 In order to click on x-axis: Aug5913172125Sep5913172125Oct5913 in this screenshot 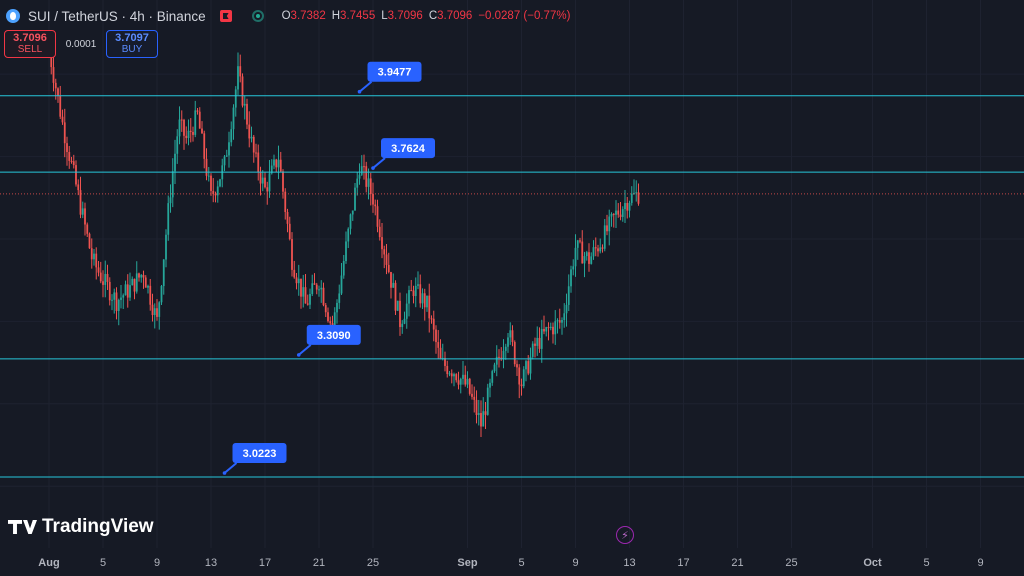, I will do `click(510, 563)`.